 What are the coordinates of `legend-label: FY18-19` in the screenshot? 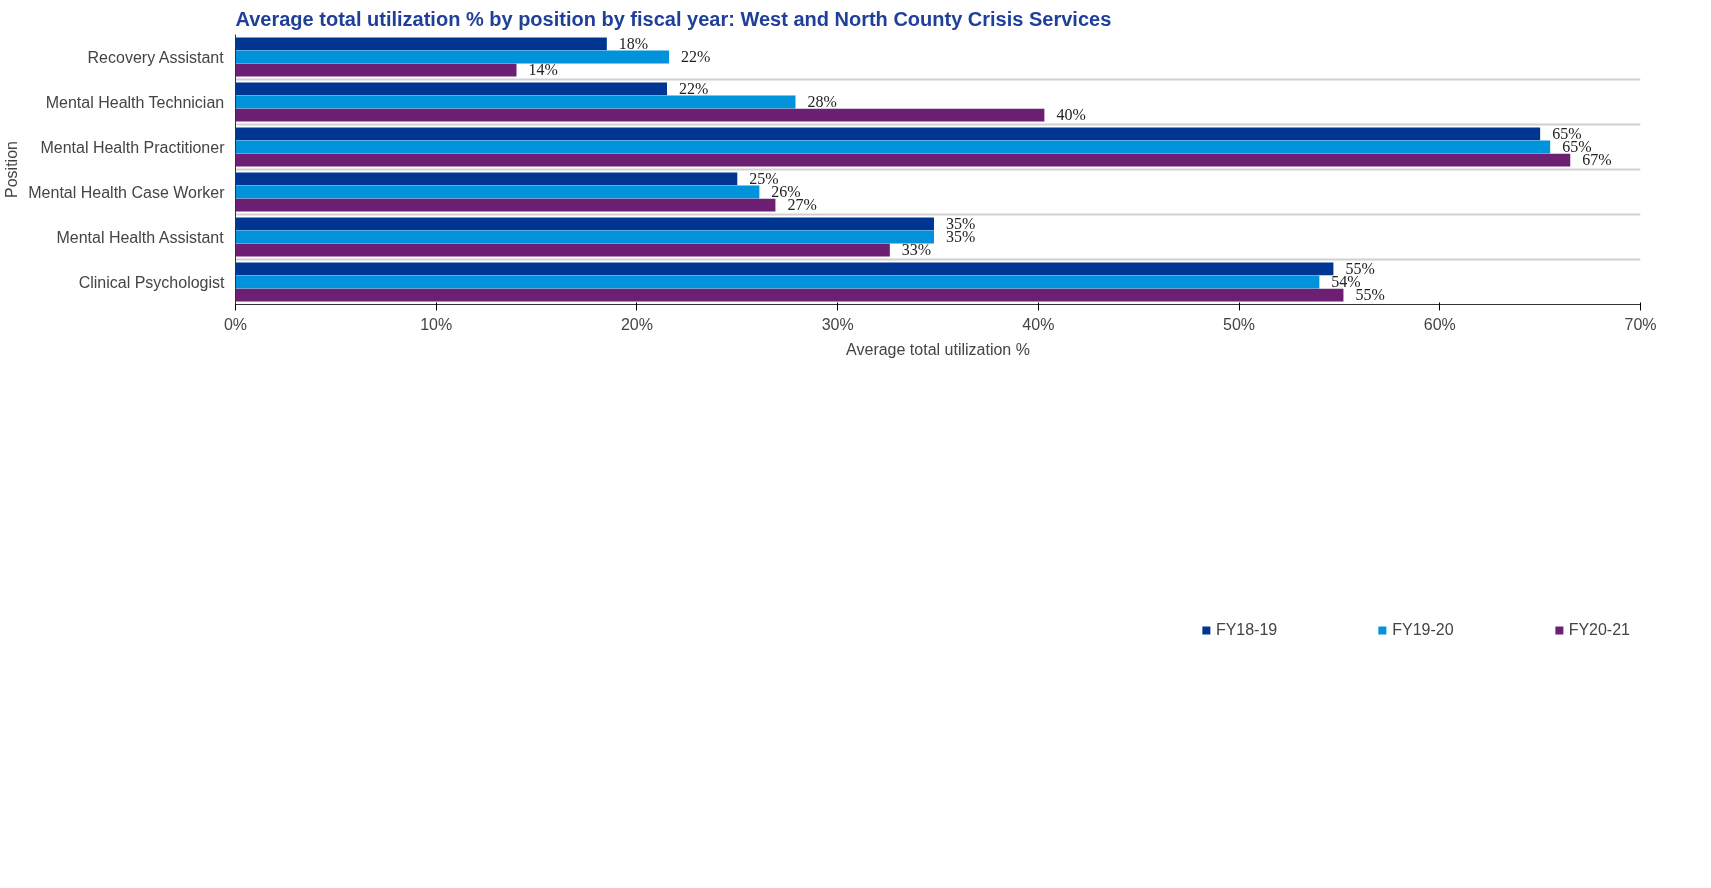 It's located at (1246, 630).